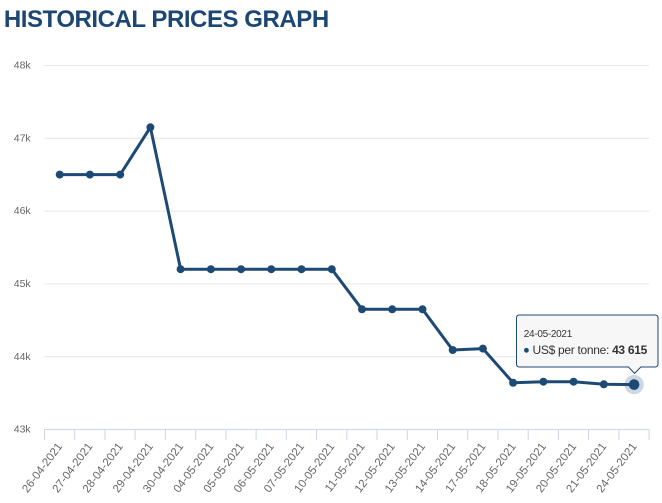 This screenshot has width=662, height=503. What do you see at coordinates (590, 350) in the screenshot?
I see `svg-text: US$ per tonne: 43 615` at bounding box center [590, 350].